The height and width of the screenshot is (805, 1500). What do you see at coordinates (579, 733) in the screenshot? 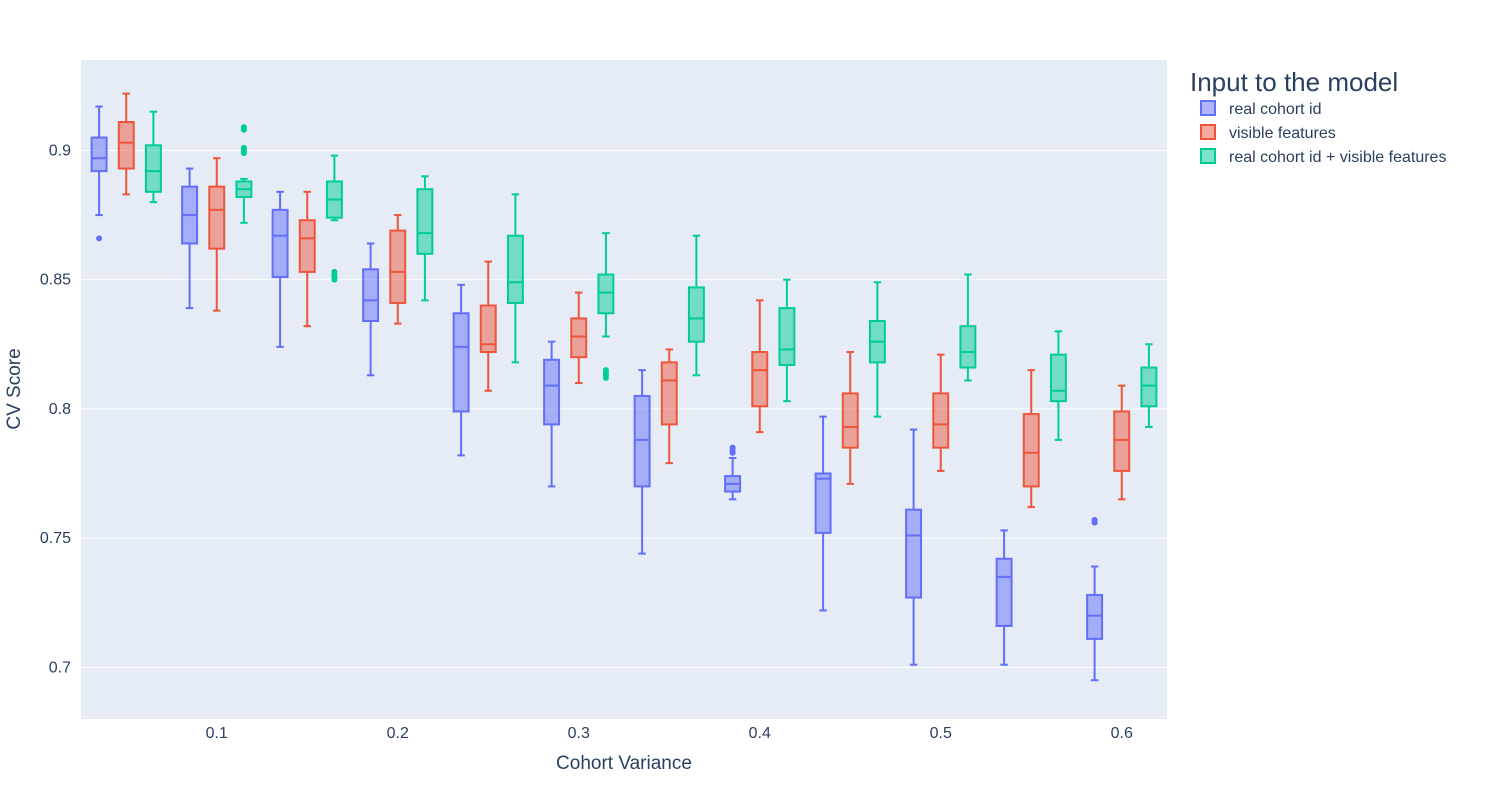
I see `x-tick-label: 0.3` at bounding box center [579, 733].